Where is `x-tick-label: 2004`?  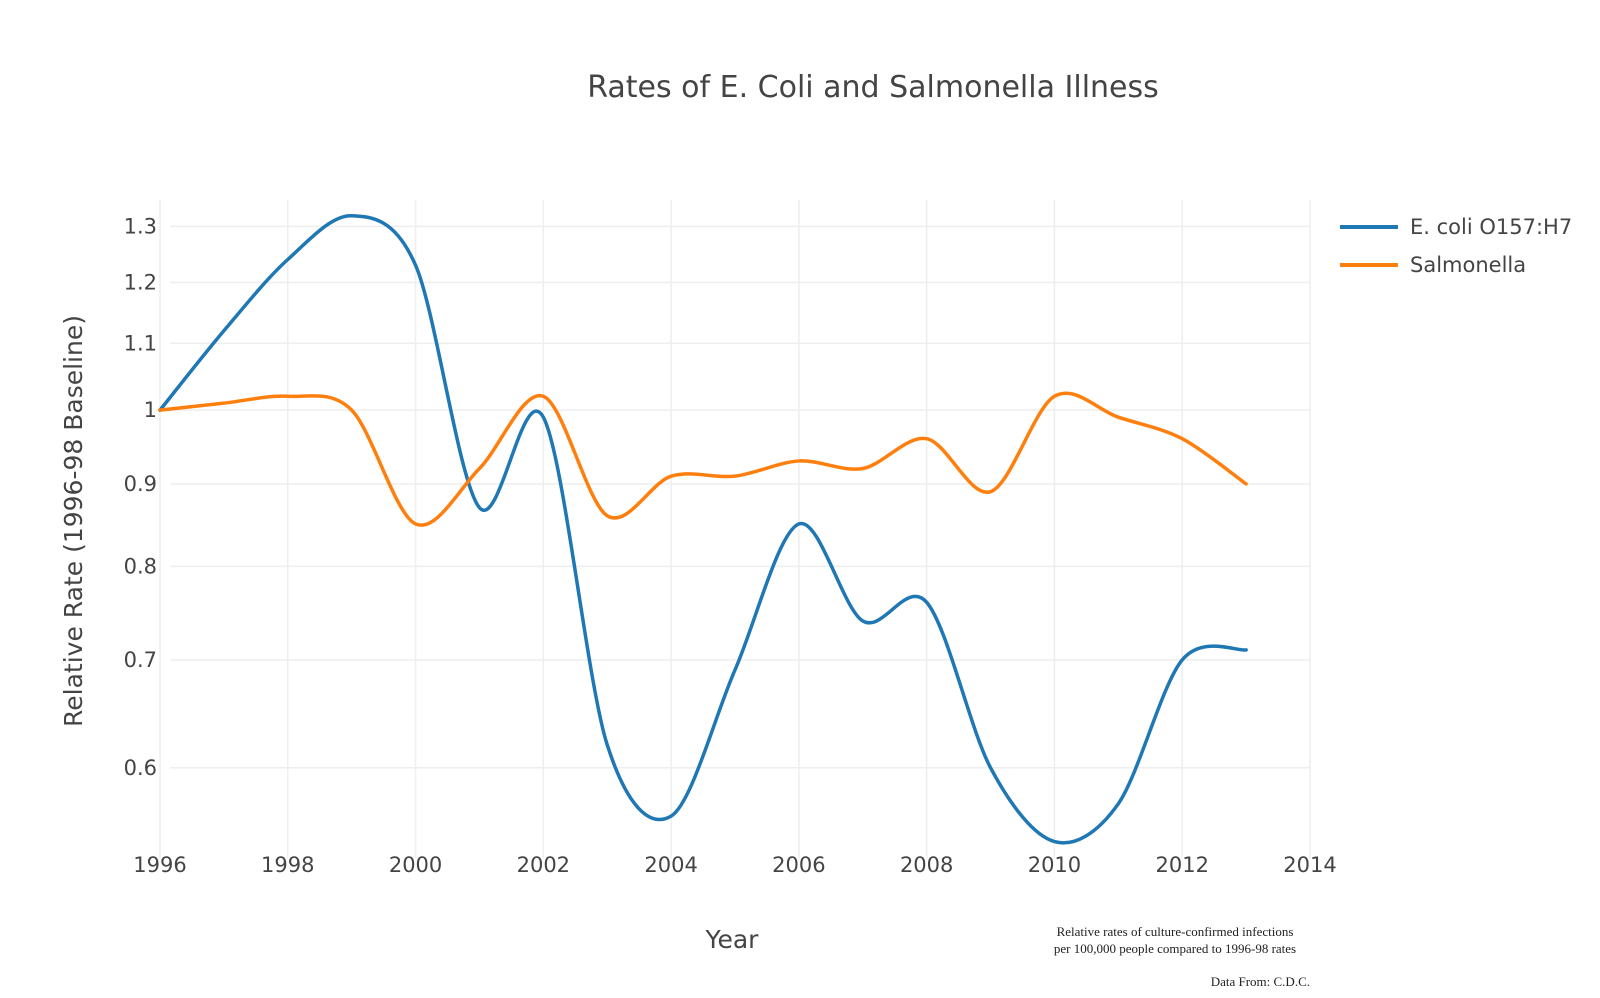
x-tick-label: 2004 is located at coordinates (670, 865).